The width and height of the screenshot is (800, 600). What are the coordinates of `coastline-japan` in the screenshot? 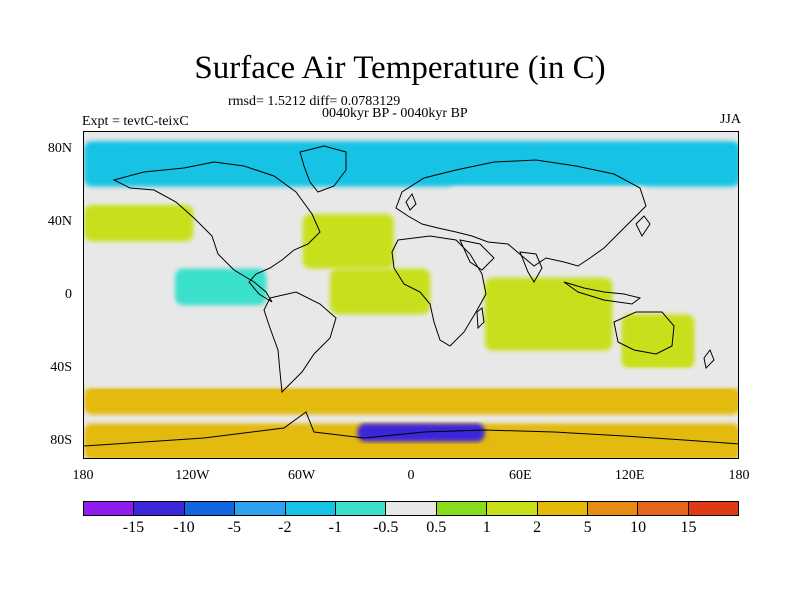 It's located at (643, 226).